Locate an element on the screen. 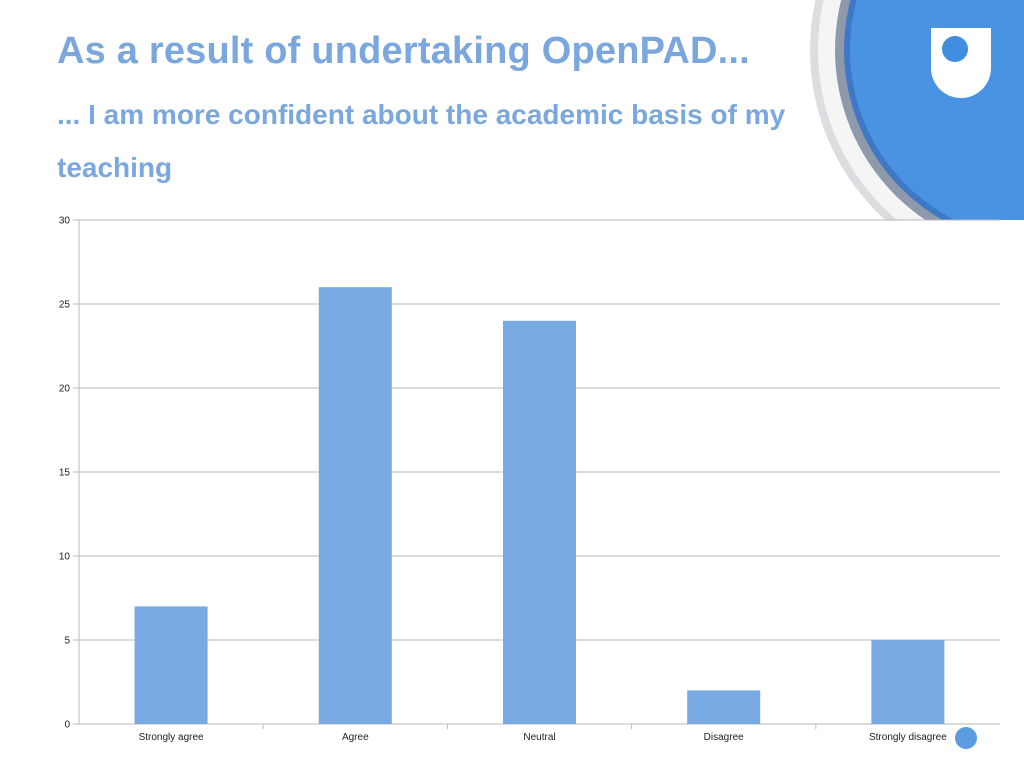 The width and height of the screenshot is (1024, 768). y-tick-label: 25 is located at coordinates (65, 305).